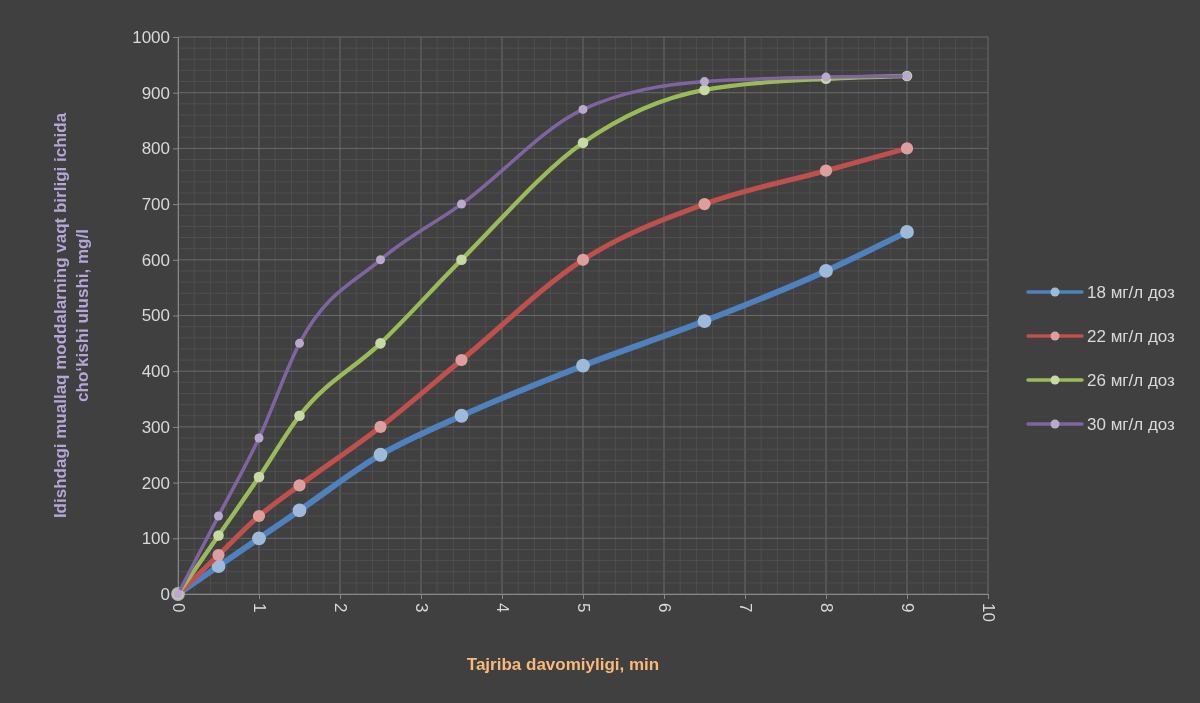  What do you see at coordinates (259, 608) in the screenshot?
I see `x-tick-label: 1` at bounding box center [259, 608].